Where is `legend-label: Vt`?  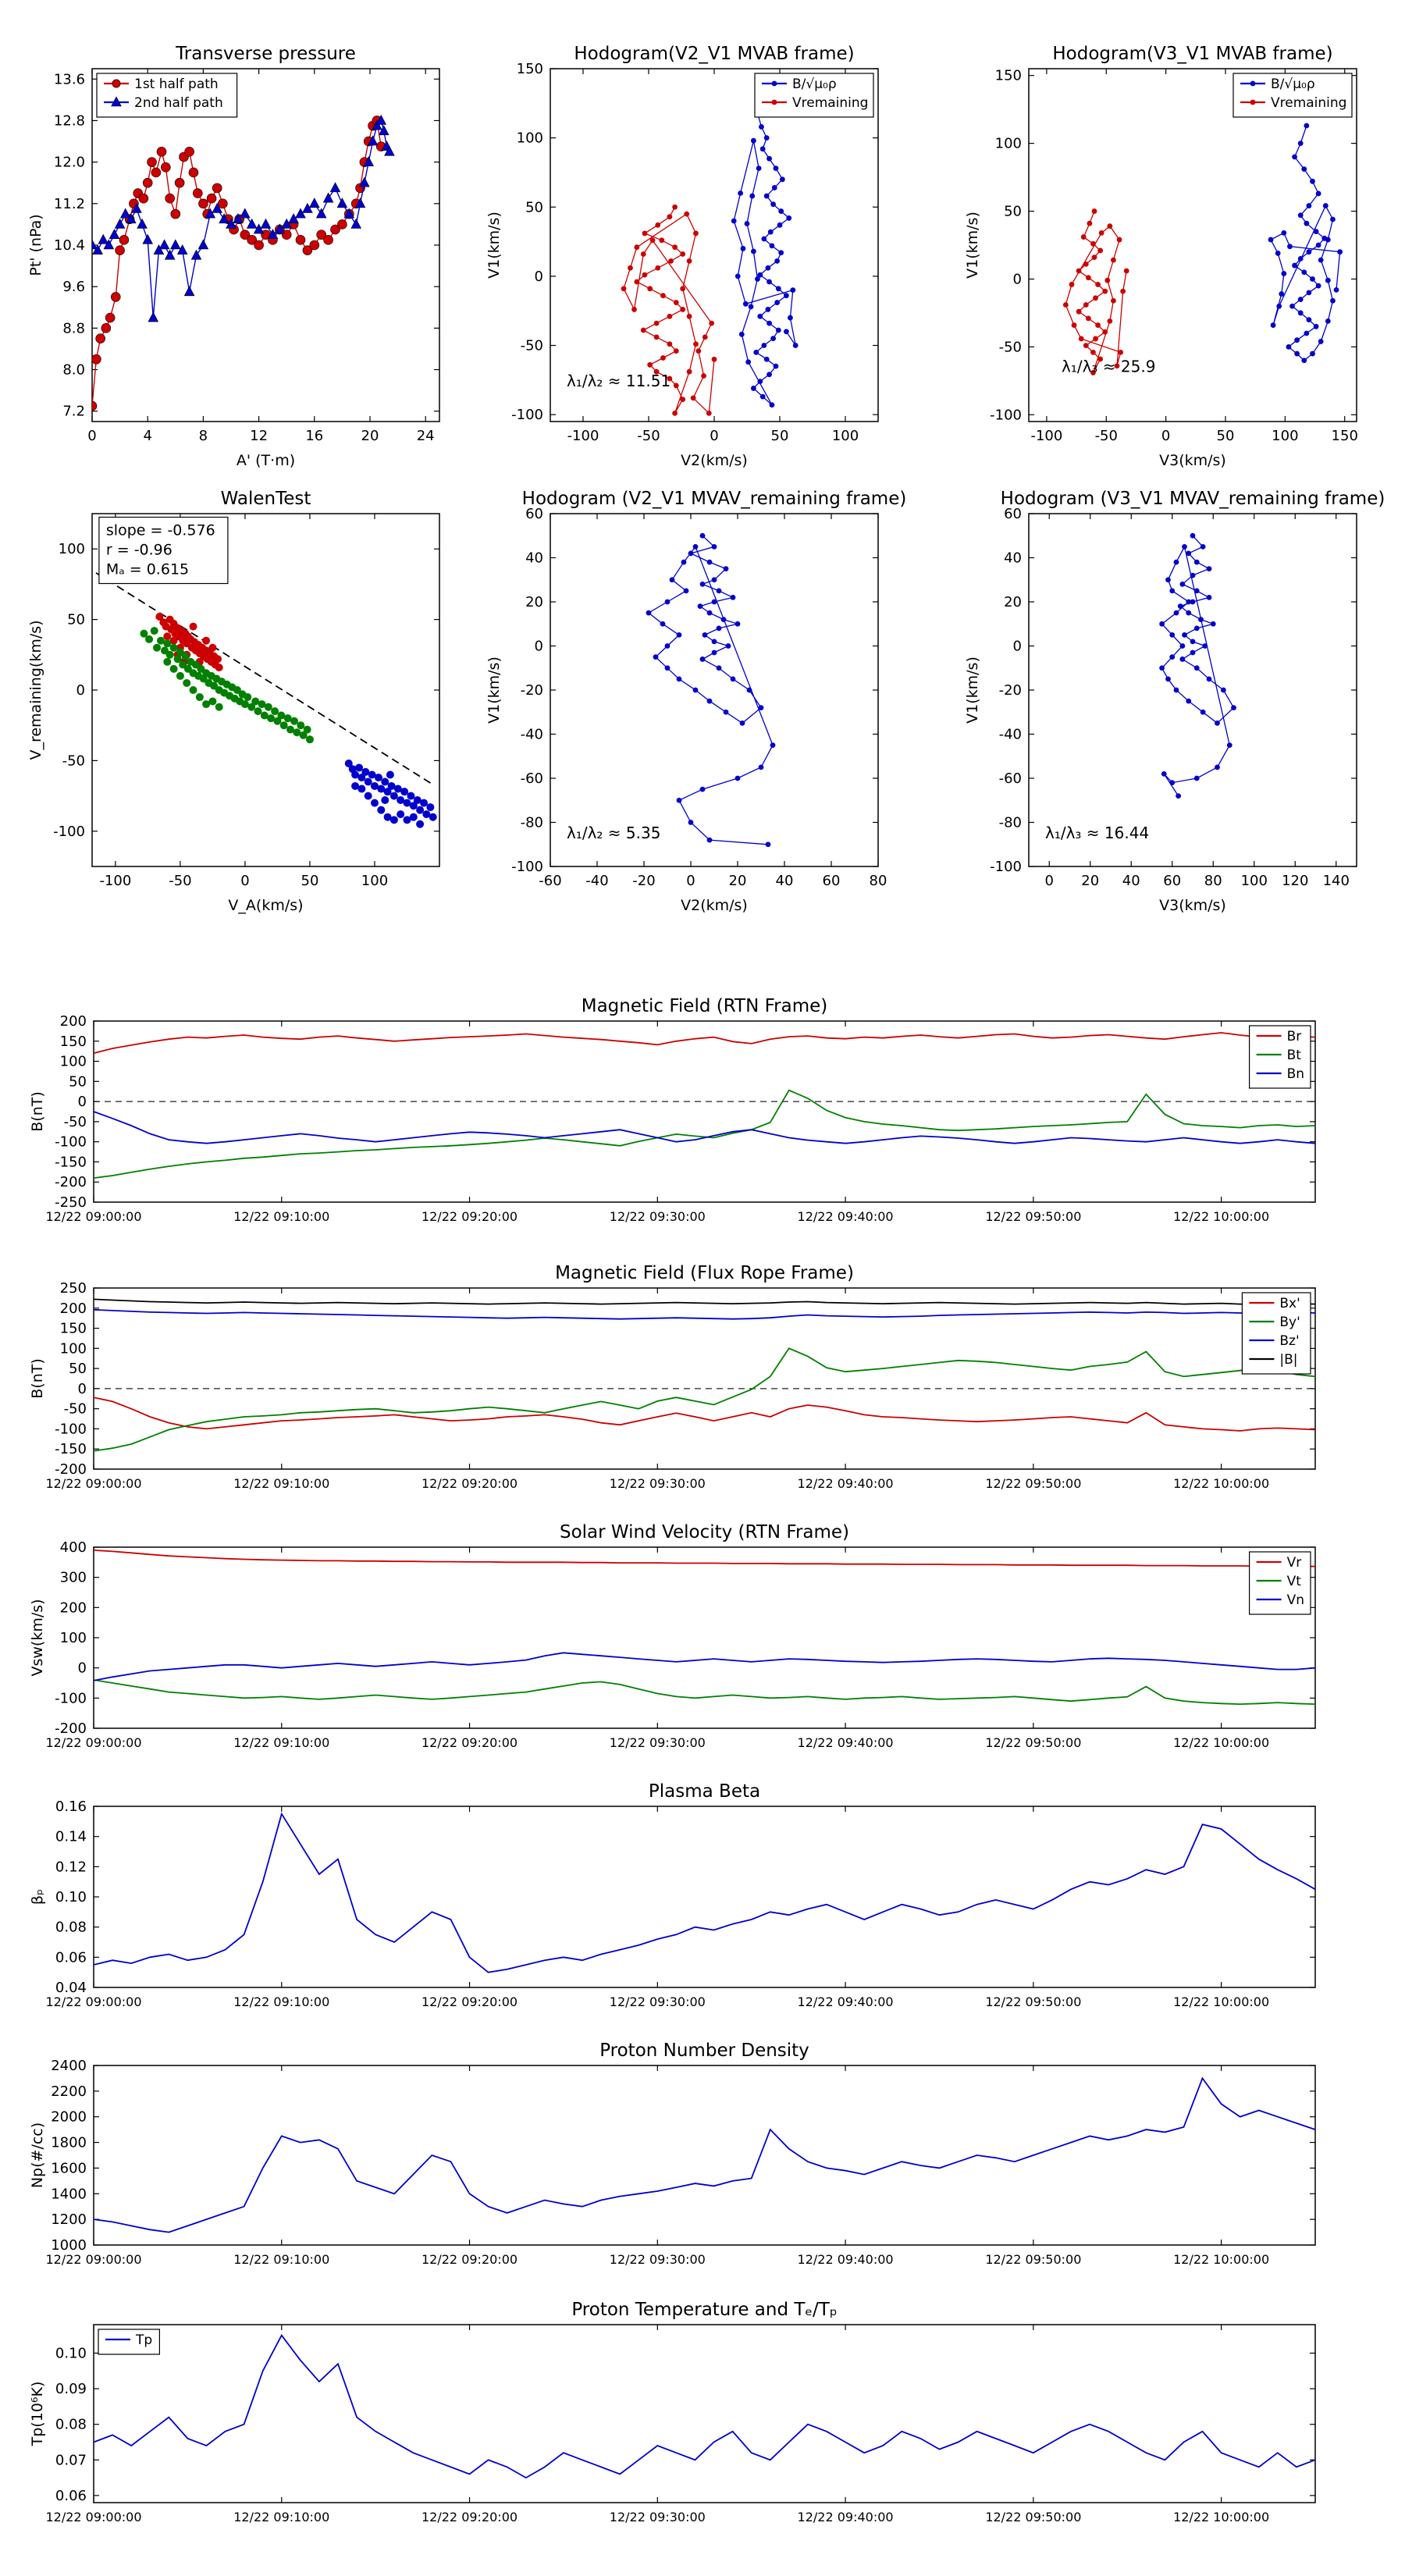 legend-label: Vt is located at coordinates (1294, 1581).